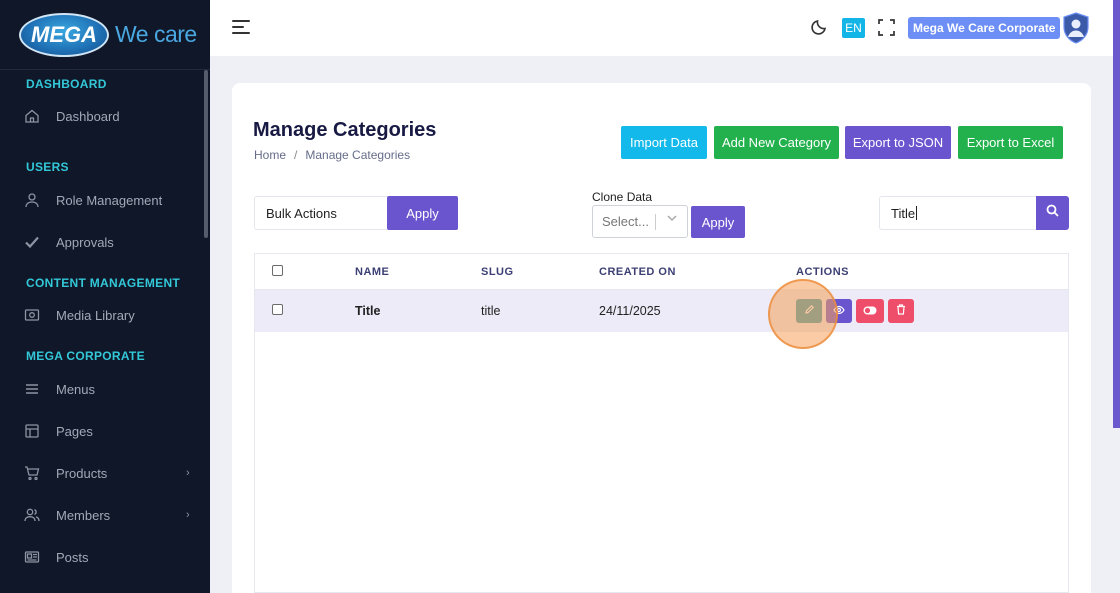  I want to click on check-icon, so click(32, 242).